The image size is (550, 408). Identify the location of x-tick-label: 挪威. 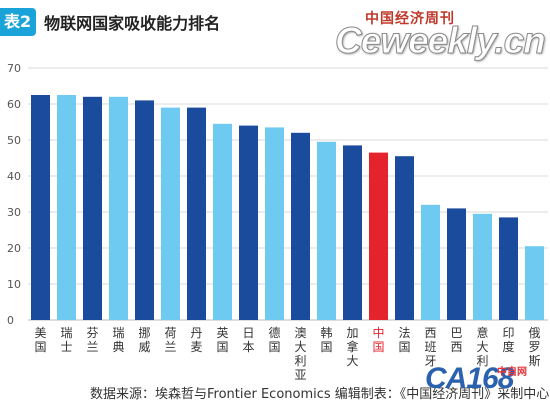
(144, 340).